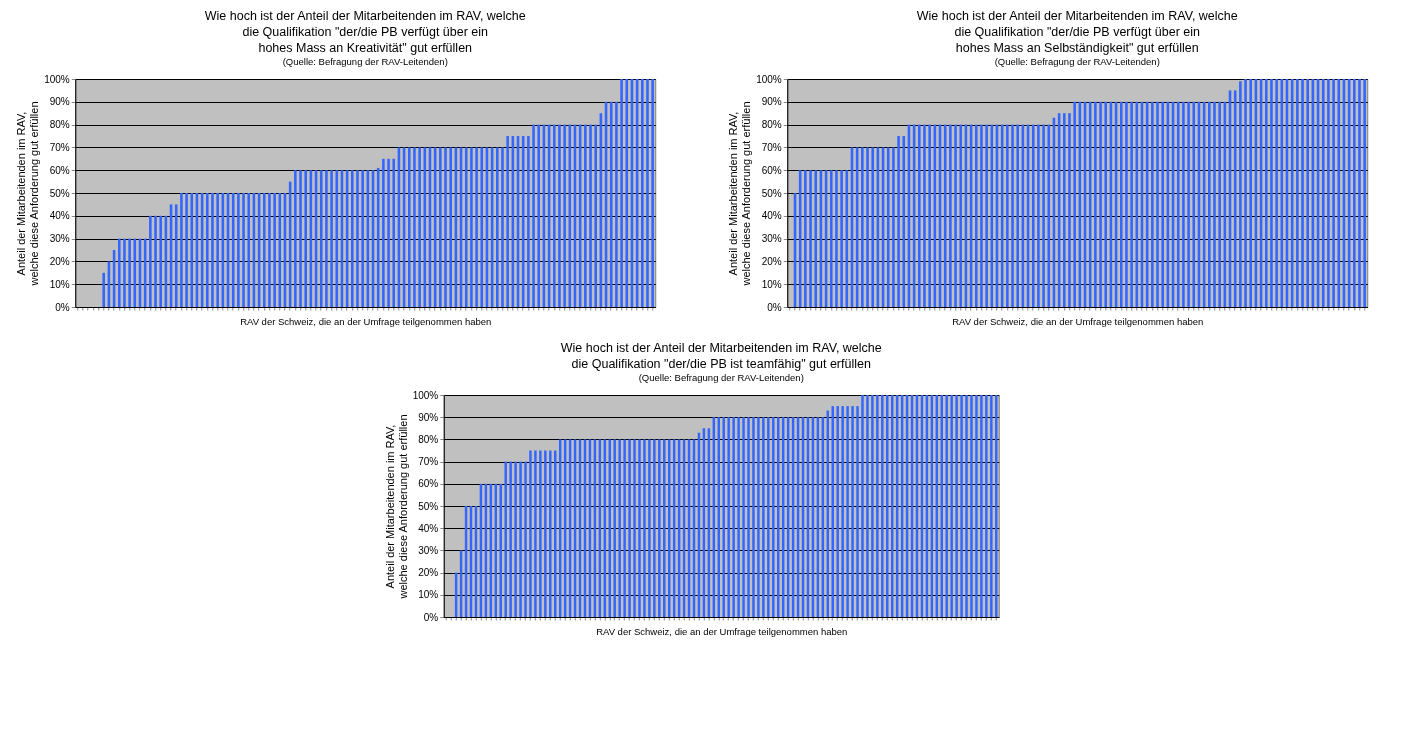 This screenshot has width=1402, height=751. What do you see at coordinates (365, 32) in the screenshot?
I see `chart-title: Wie hoch ist der Anteil der Mitarbeitenden im RAV, welche die Qualifikation "der/die PB verfügt über ein hohes Mass an Kreativität" gut erfüllen` at bounding box center [365, 32].